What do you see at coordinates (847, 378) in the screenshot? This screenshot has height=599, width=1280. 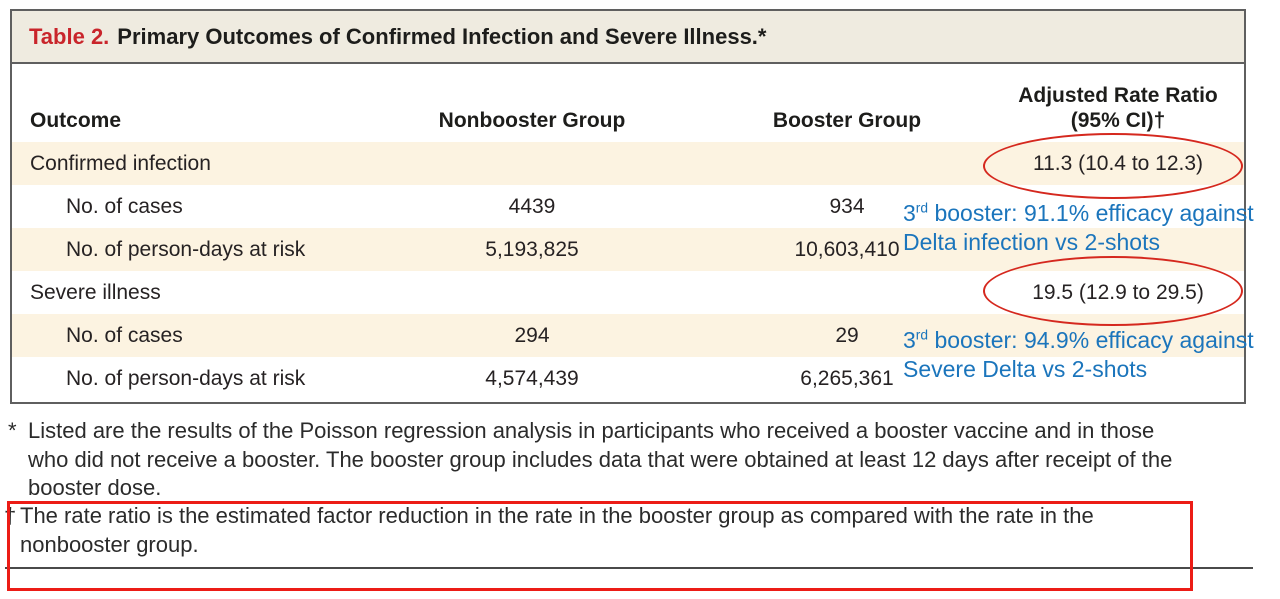 I see `booster-value: 6,265,361` at bounding box center [847, 378].